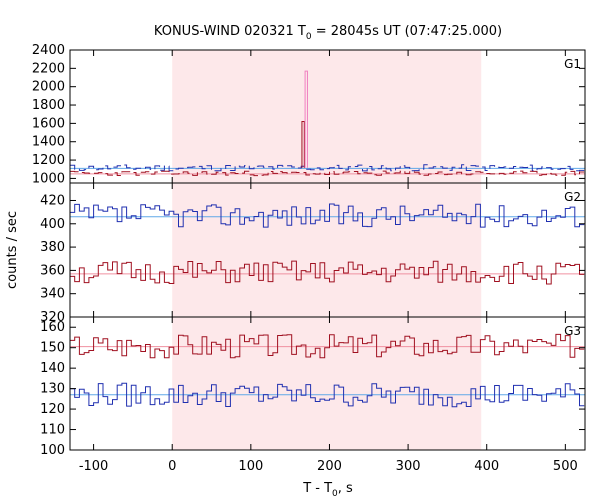  Describe the element at coordinates (407, 31) in the screenshot. I see `chart-title-tail: = 28045s UT (07:47:25.000)` at that location.